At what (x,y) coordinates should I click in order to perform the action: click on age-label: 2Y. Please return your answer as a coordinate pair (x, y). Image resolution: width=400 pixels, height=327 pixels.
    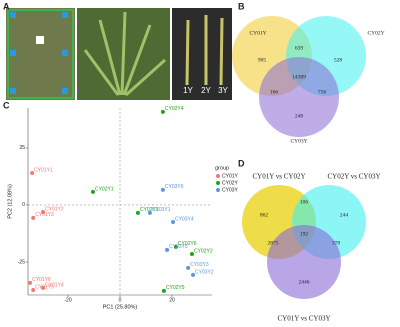
    Looking at the image, I should click on (206, 90).